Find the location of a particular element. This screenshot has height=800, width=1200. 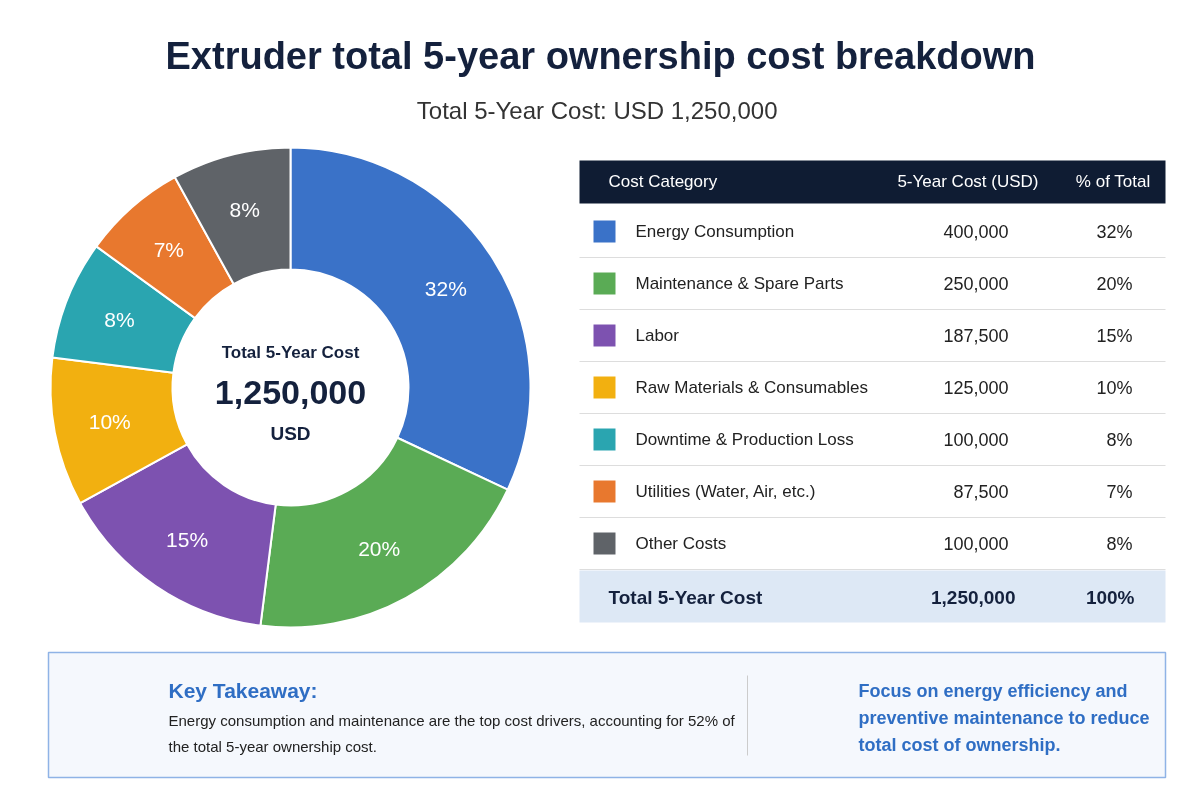

chart-subtitle: Total 5-Year Cost: USD 1,250,000 is located at coordinates (597, 110).